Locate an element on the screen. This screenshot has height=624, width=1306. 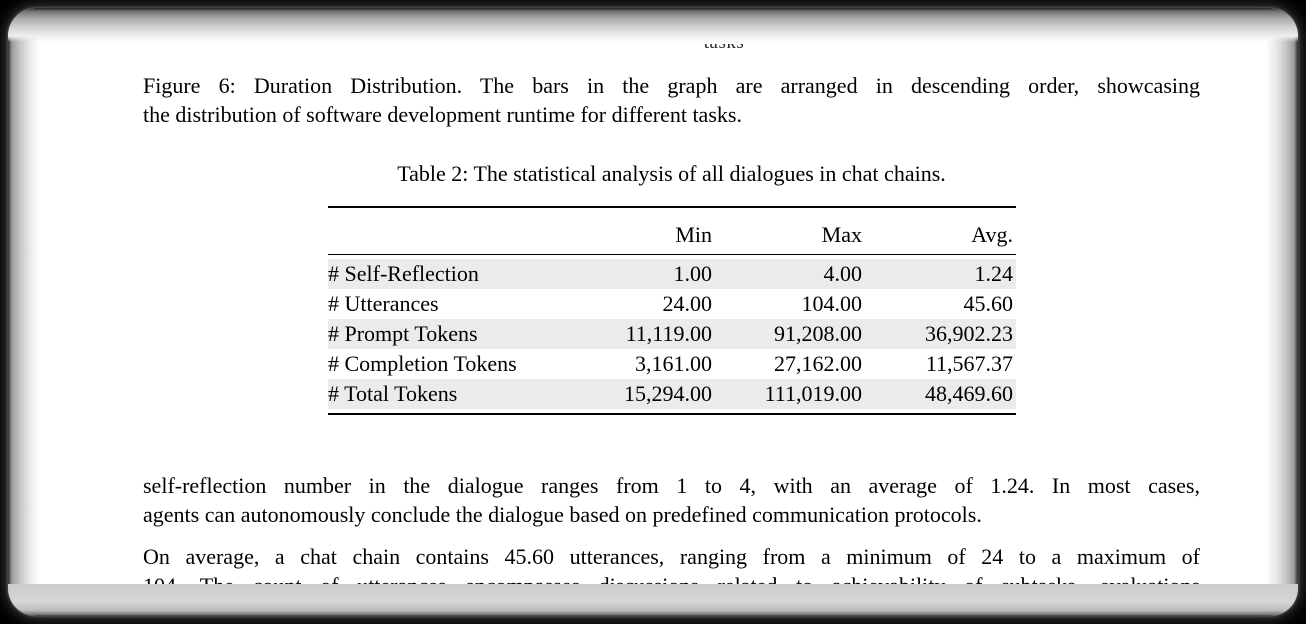
cell-max: 111,019.00 is located at coordinates (787, 394).